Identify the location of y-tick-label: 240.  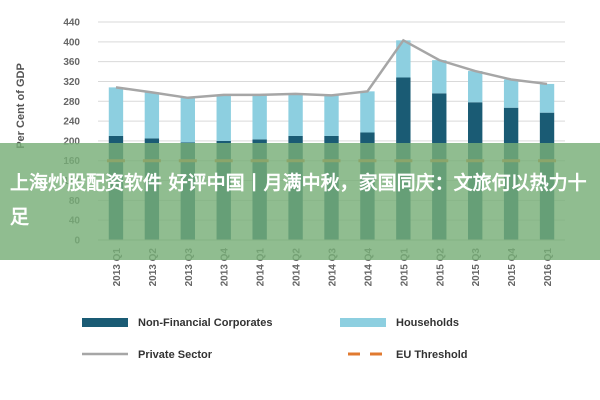
(71, 122).